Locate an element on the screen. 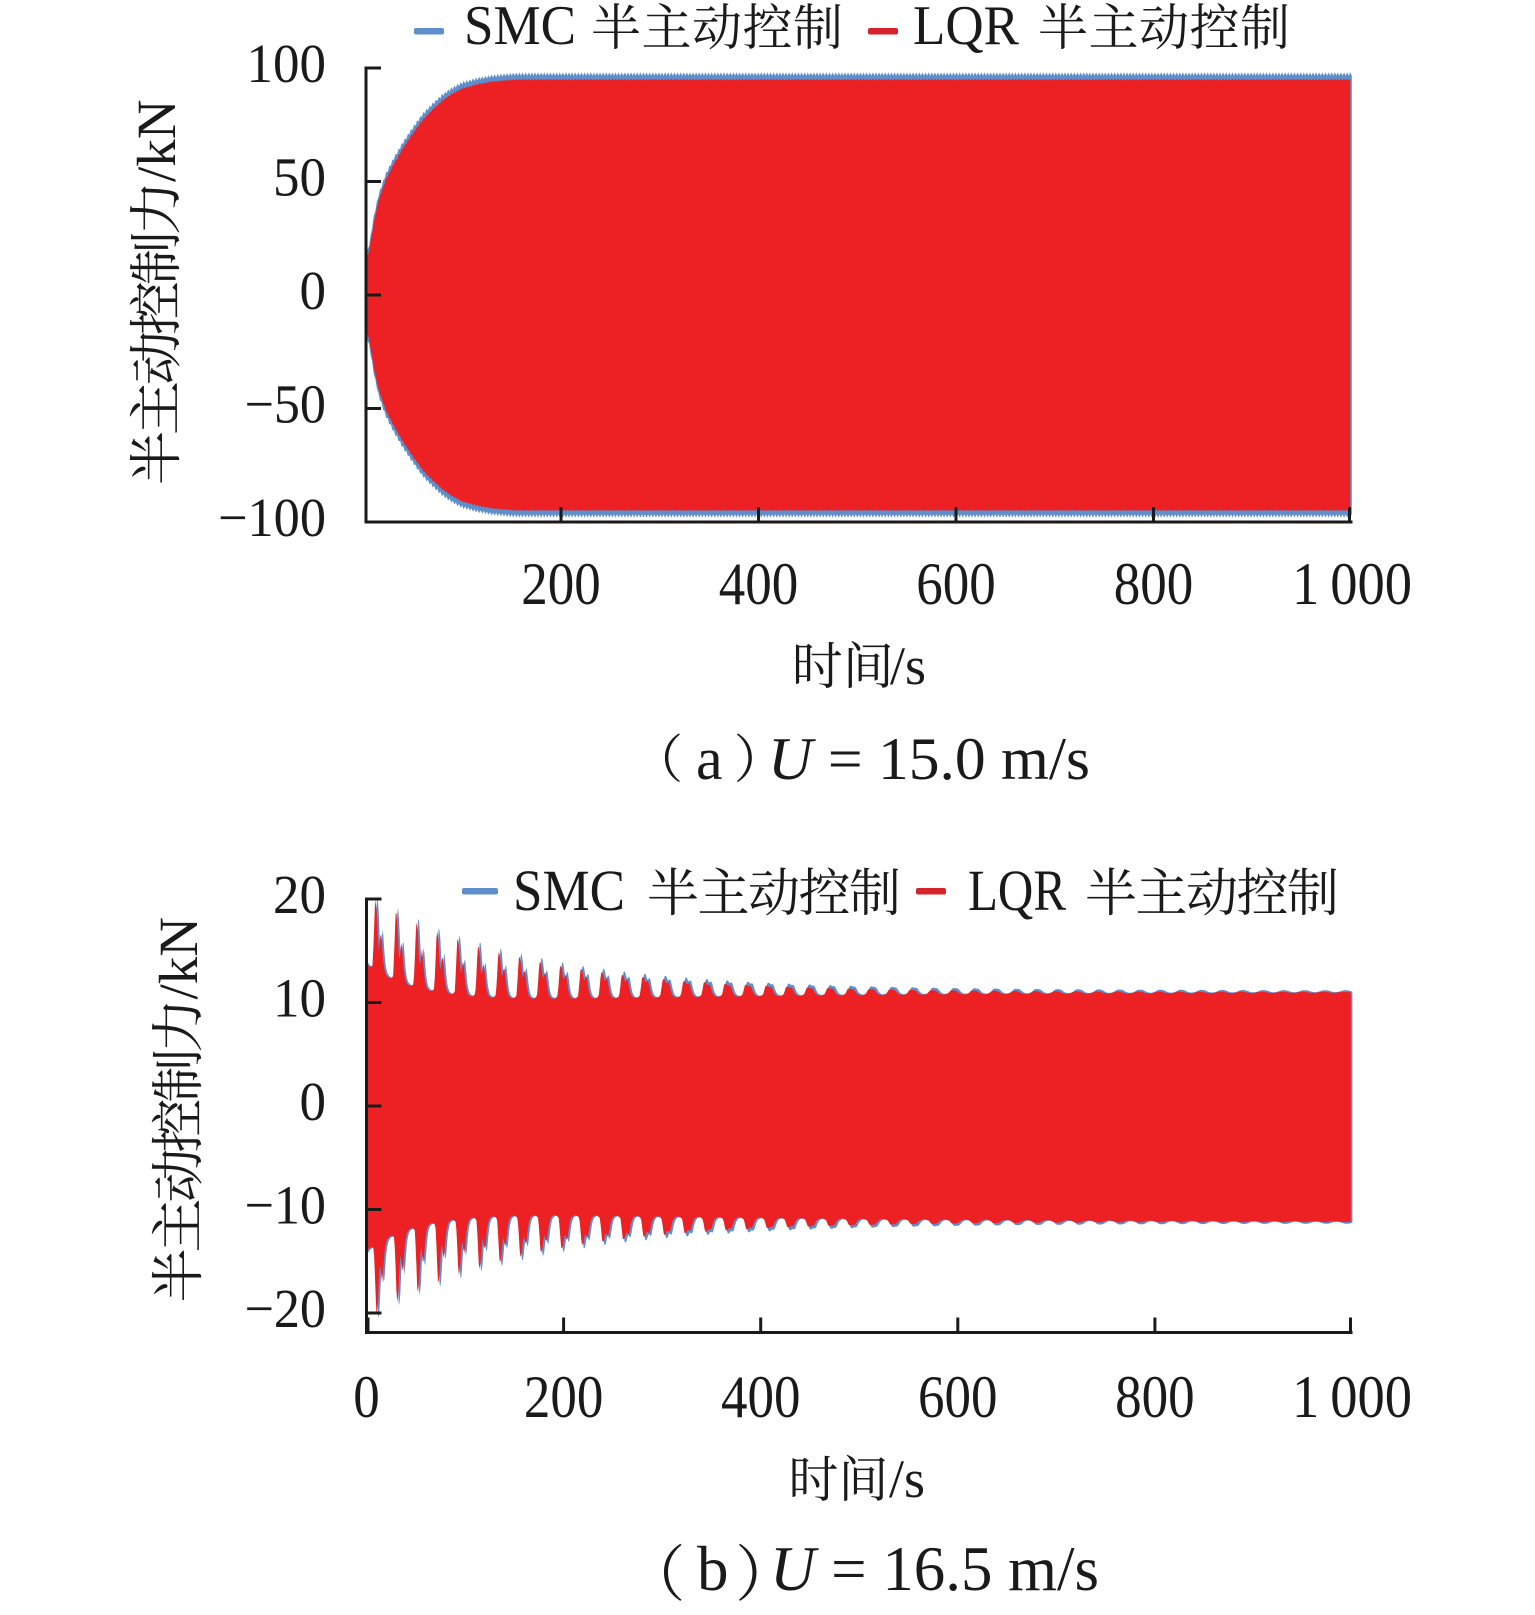 Image resolution: width=1535 pixels, height=1615 pixels. svg-text: −20 is located at coordinates (286, 1308).